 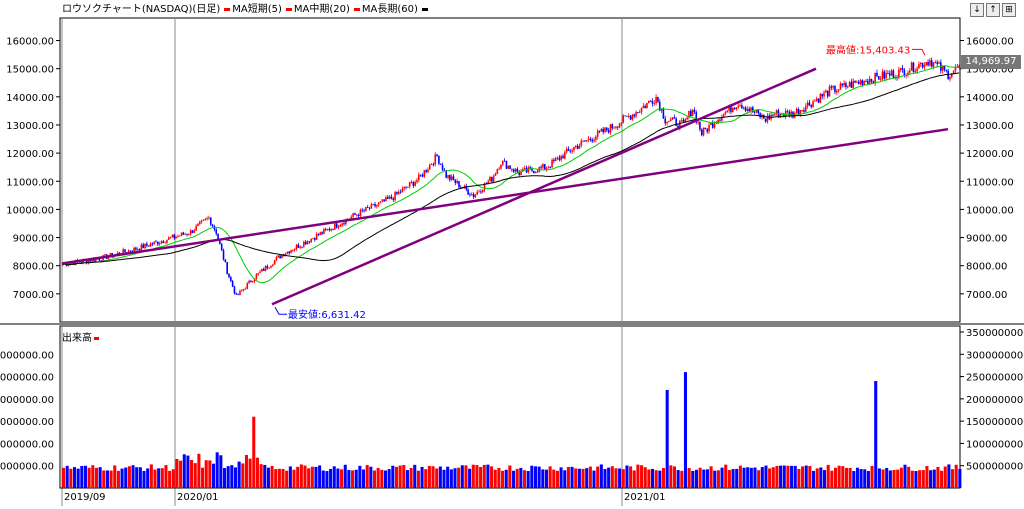 What do you see at coordinates (288, 9) in the screenshot?
I see `ma-mid-swatch` at bounding box center [288, 9].